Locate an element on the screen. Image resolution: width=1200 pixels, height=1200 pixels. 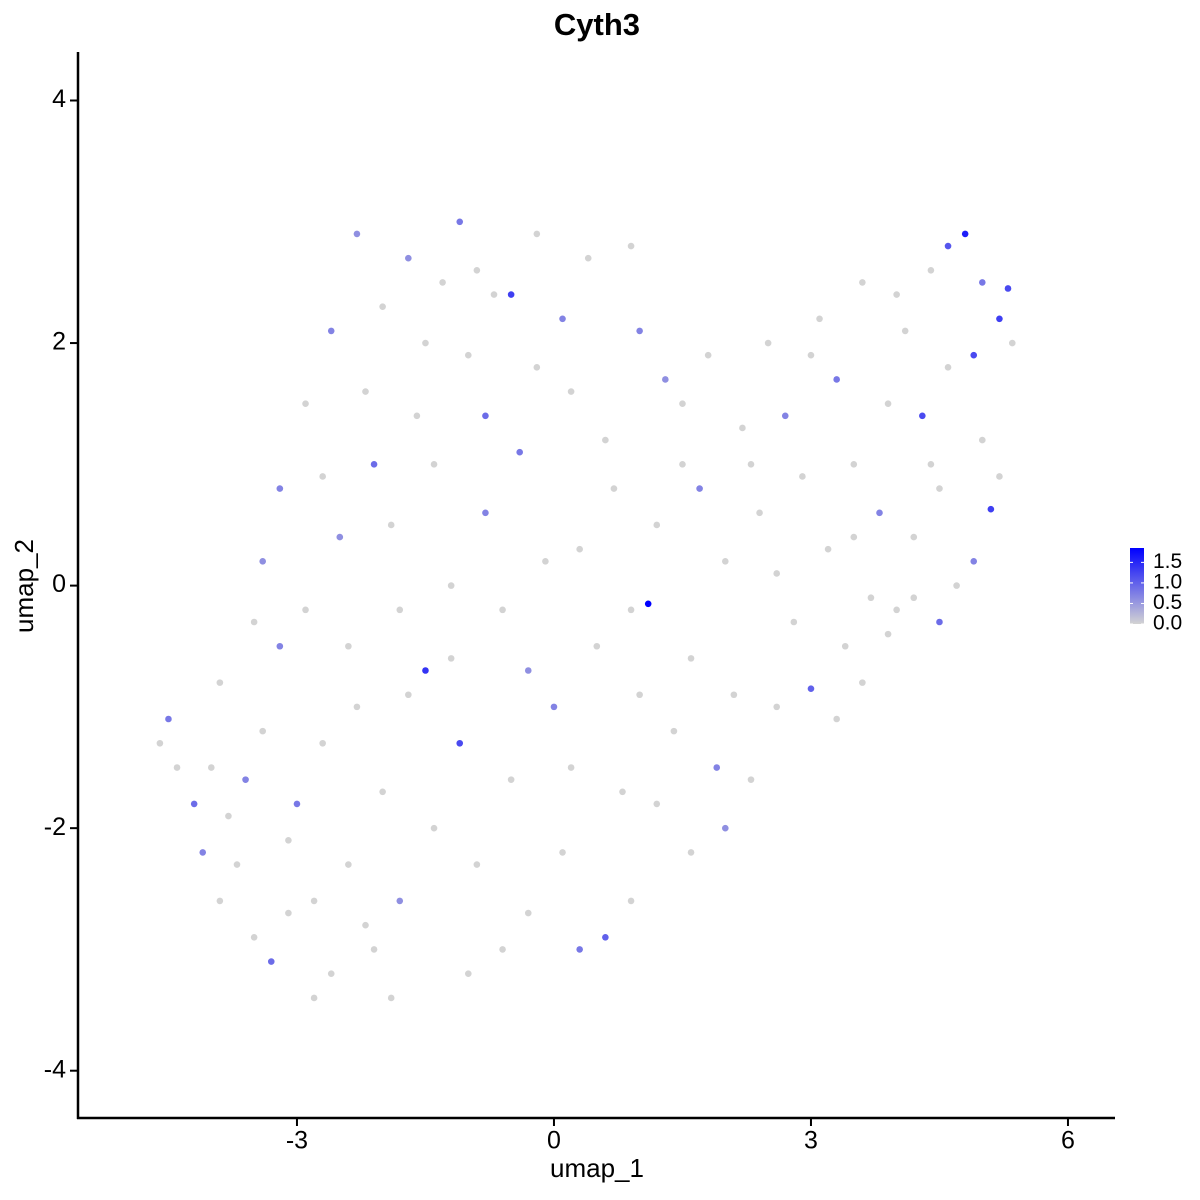
x-axis-label: umap_1 is located at coordinates (597, 1168).